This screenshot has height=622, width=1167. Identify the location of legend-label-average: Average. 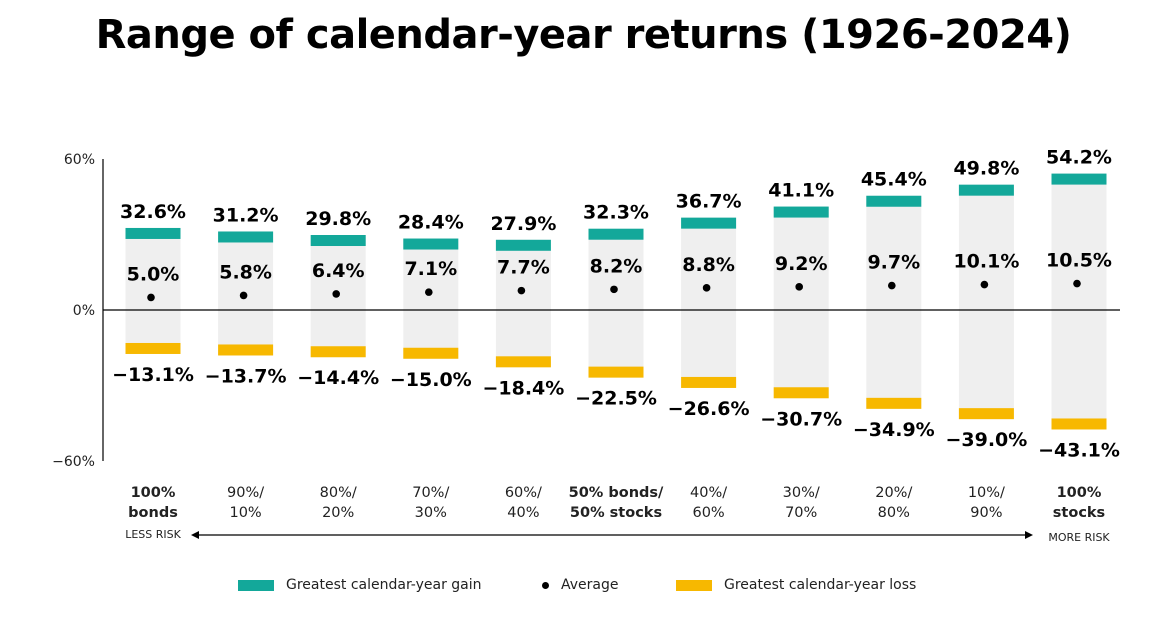
(590, 585).